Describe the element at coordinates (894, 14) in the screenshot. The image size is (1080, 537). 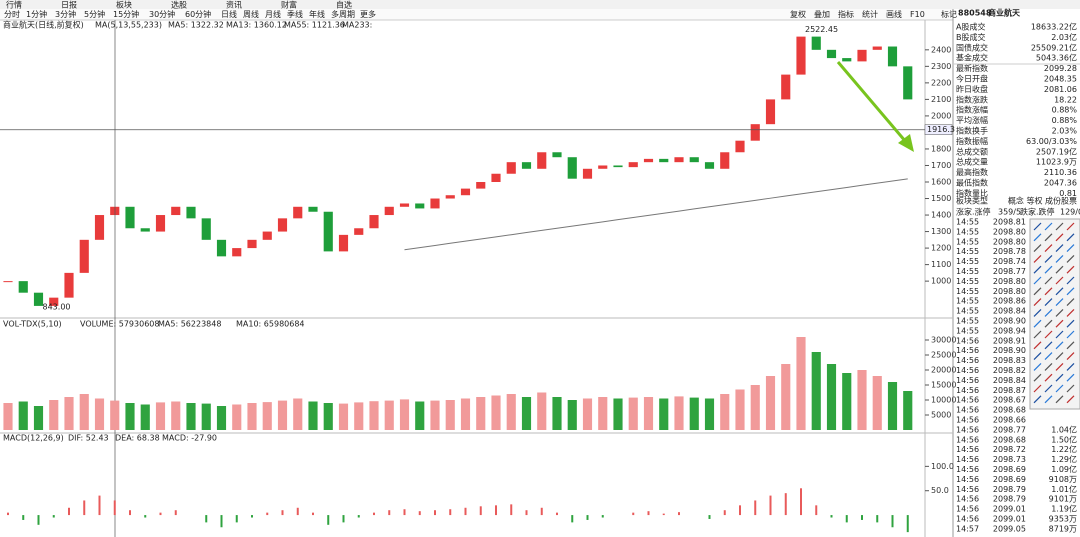
I see `tool-button: 画线` at that location.